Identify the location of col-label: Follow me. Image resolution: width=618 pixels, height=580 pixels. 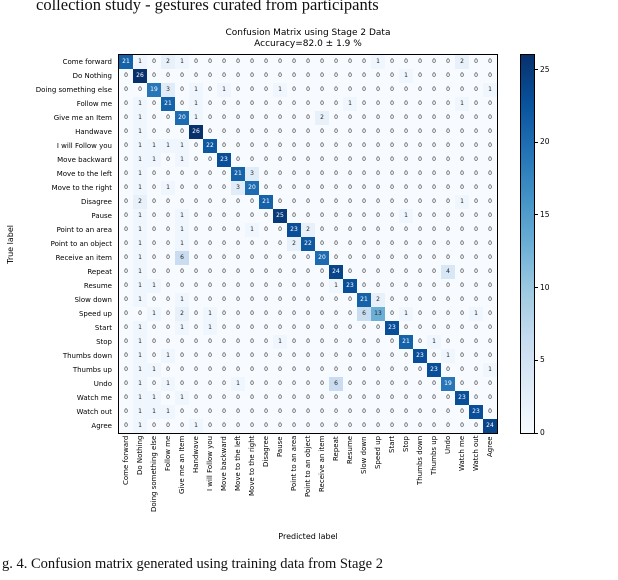
(168, 454).